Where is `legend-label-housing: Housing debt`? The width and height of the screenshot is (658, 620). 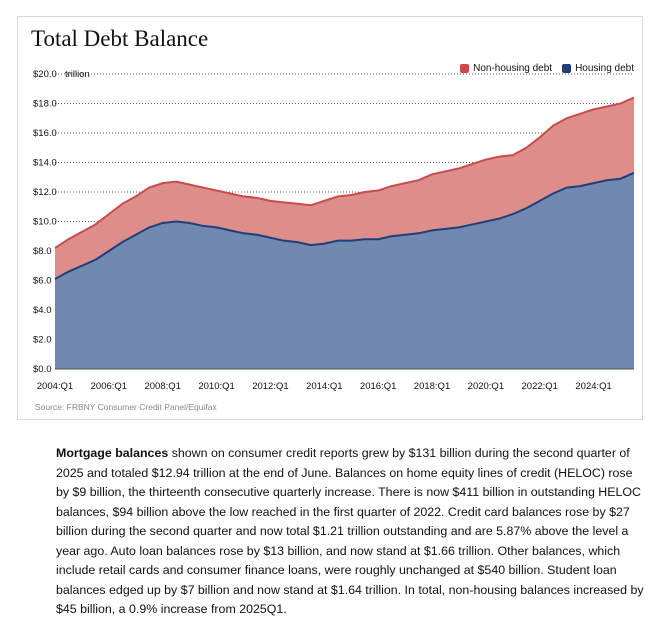
legend-label-housing: Housing debt is located at coordinates (604, 68).